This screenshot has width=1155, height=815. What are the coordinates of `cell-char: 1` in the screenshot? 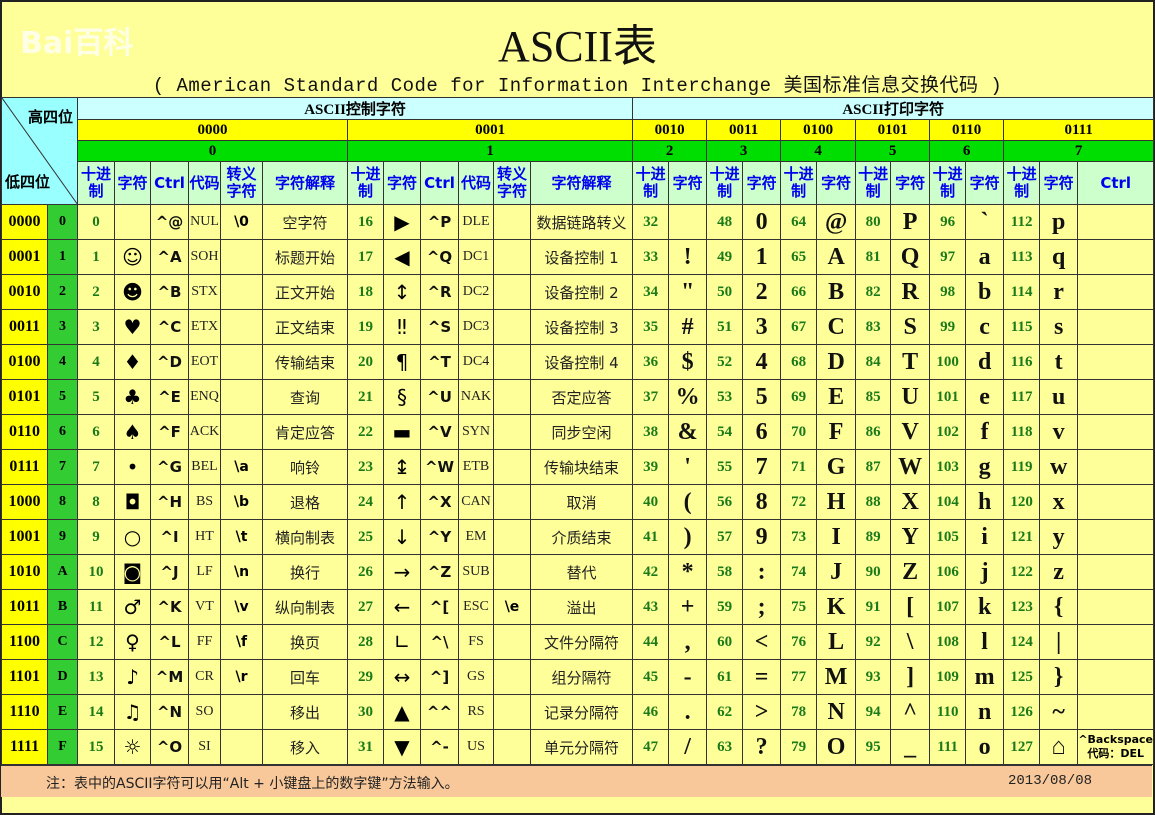 It's located at (762, 257).